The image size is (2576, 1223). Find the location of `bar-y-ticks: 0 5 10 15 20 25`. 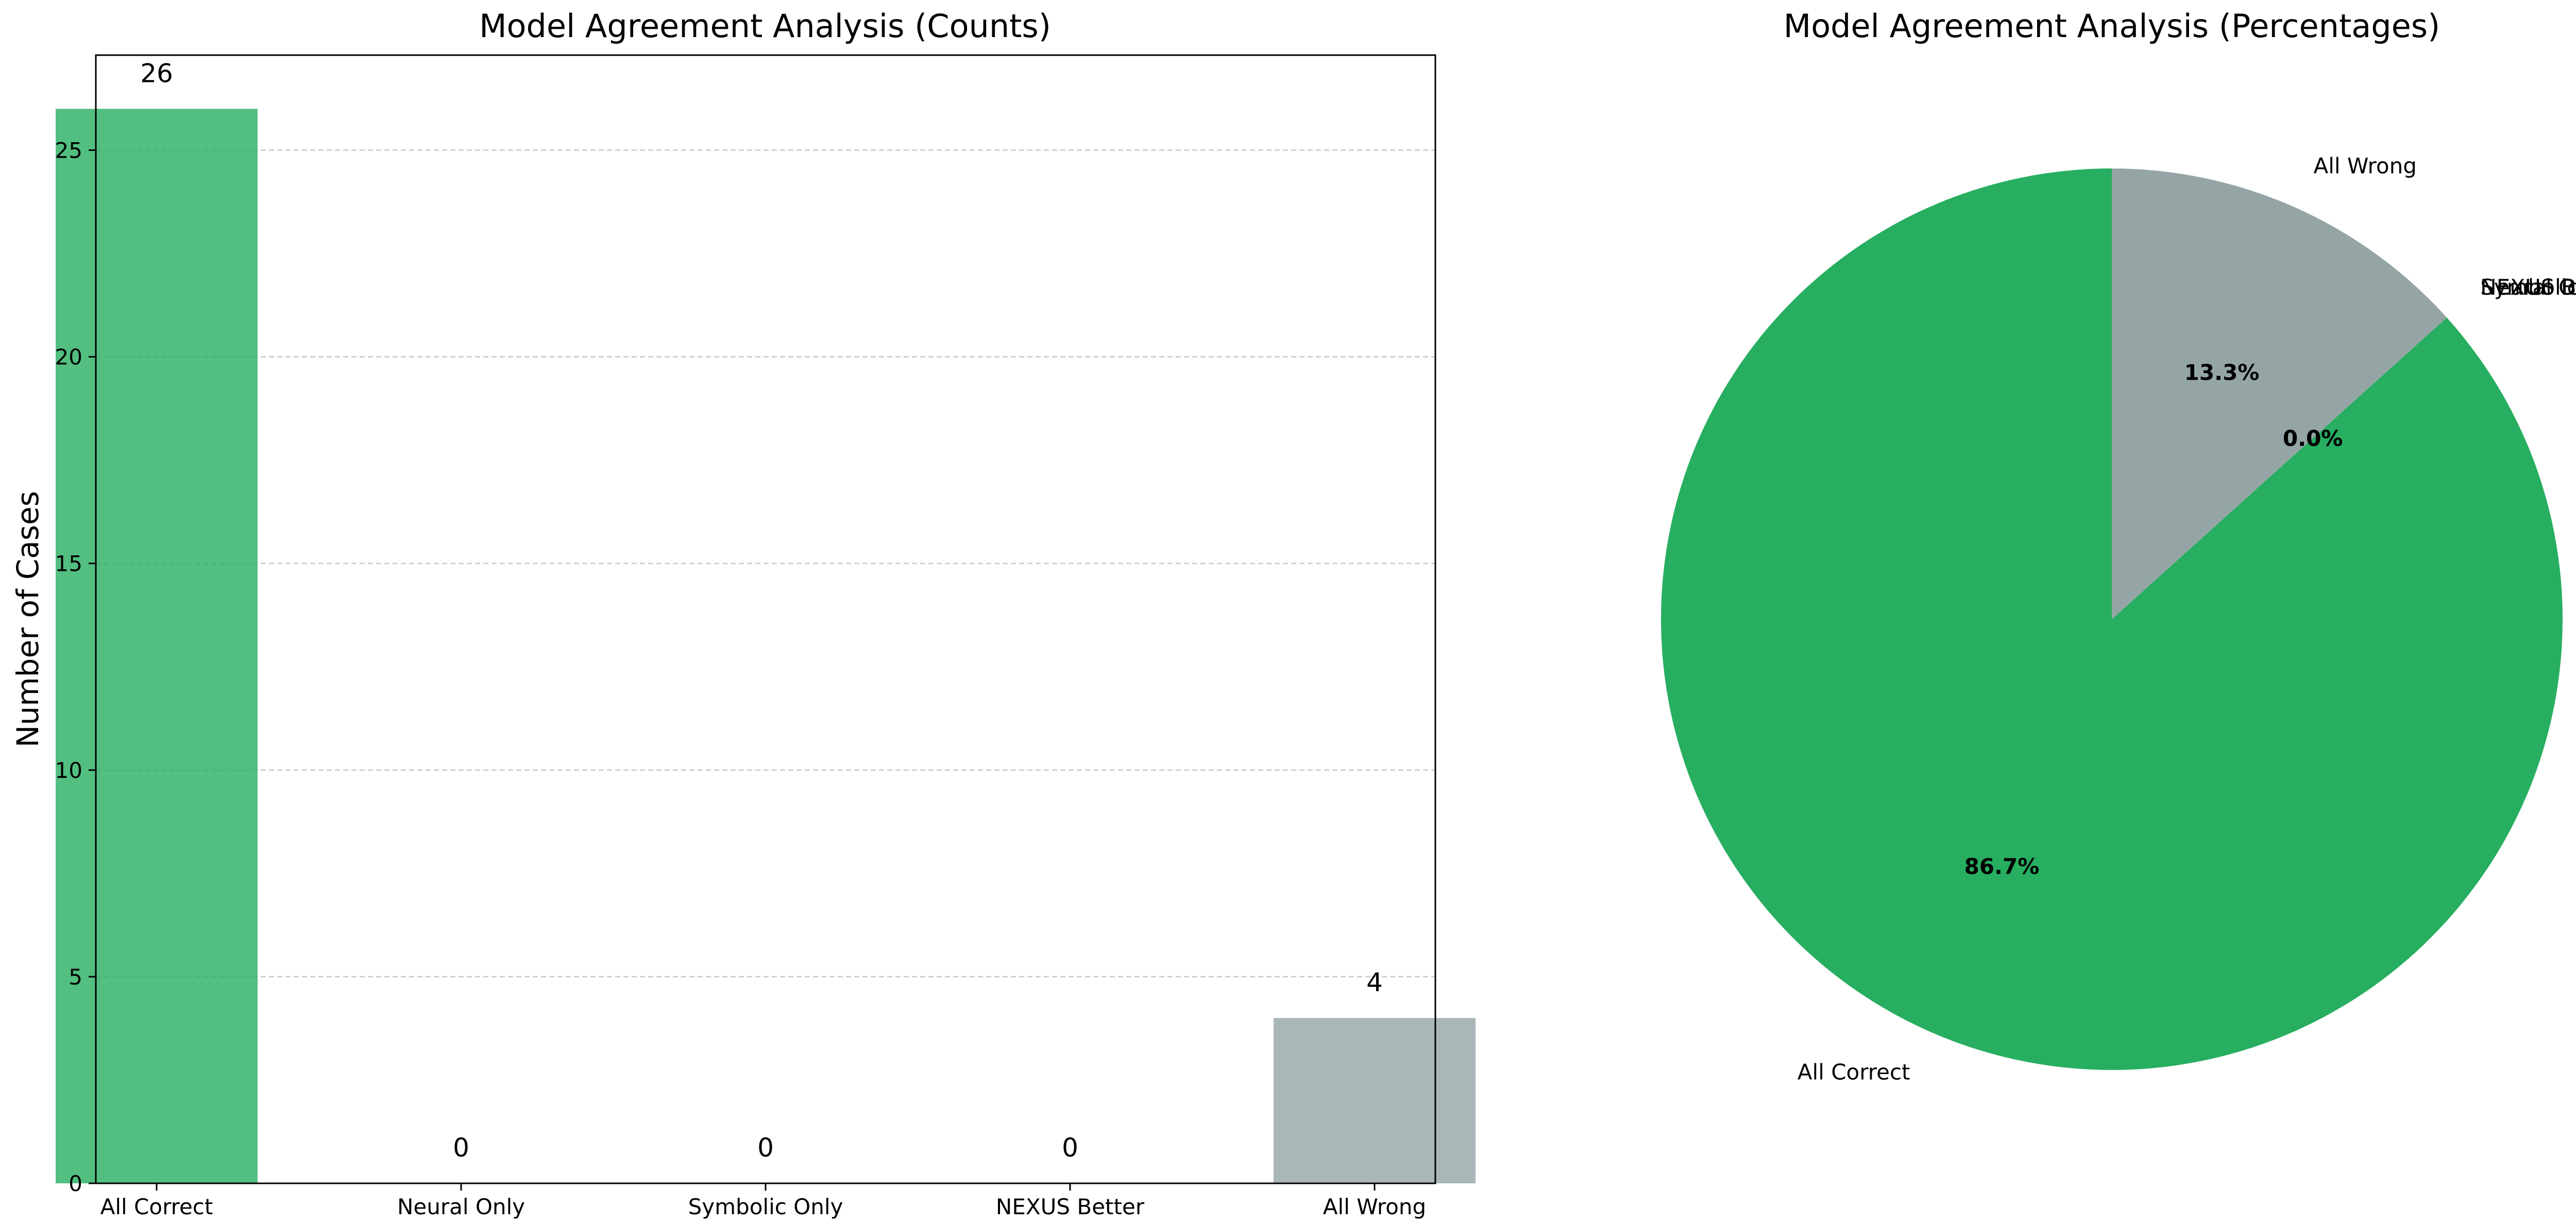

bar-y-ticks: 0 5 10 15 20 25 is located at coordinates (75, 667).